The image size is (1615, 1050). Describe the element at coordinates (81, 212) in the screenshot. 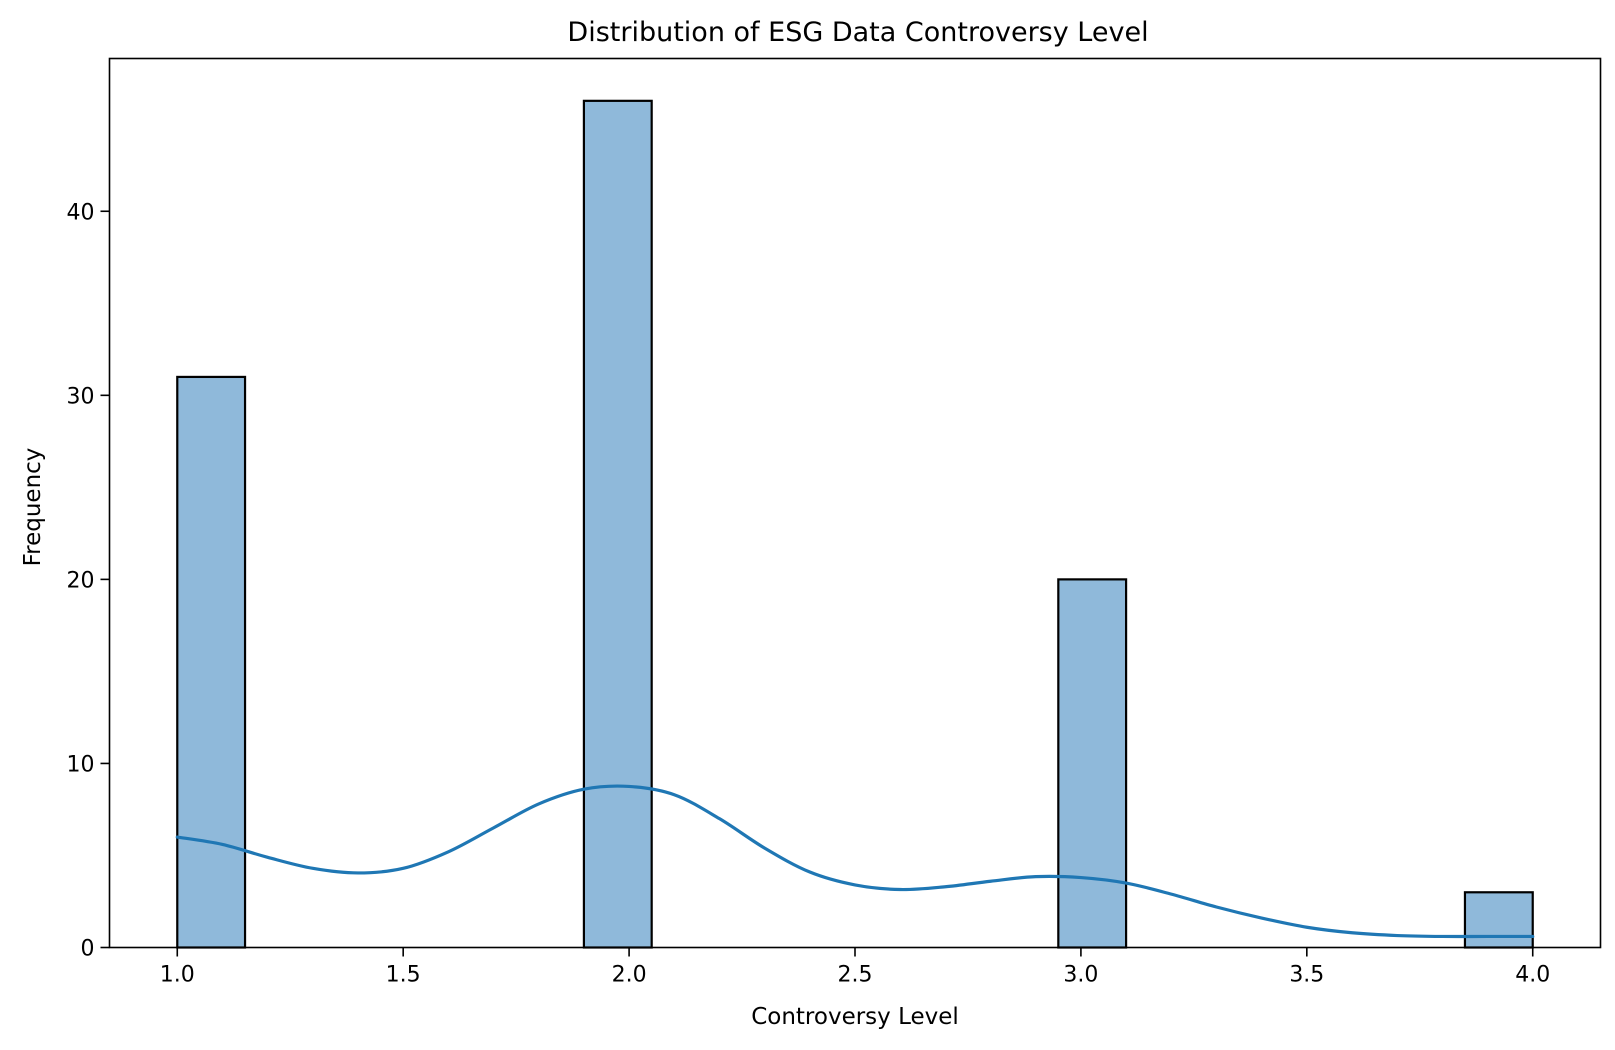

I see `y-tick-label: 40` at that location.